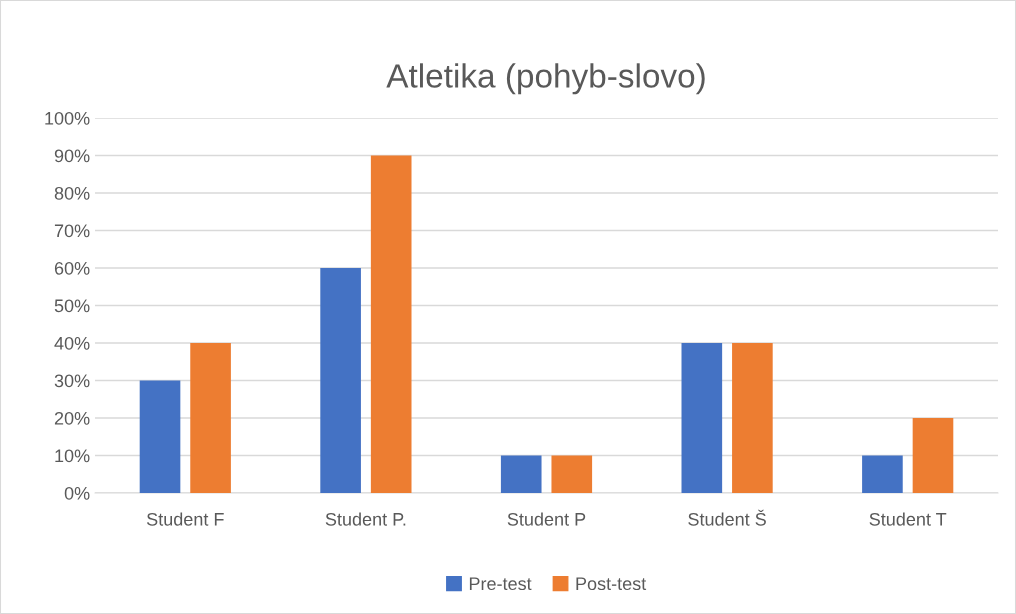 The image size is (1016, 614). I want to click on y-tick-label: 70%, so click(72, 231).